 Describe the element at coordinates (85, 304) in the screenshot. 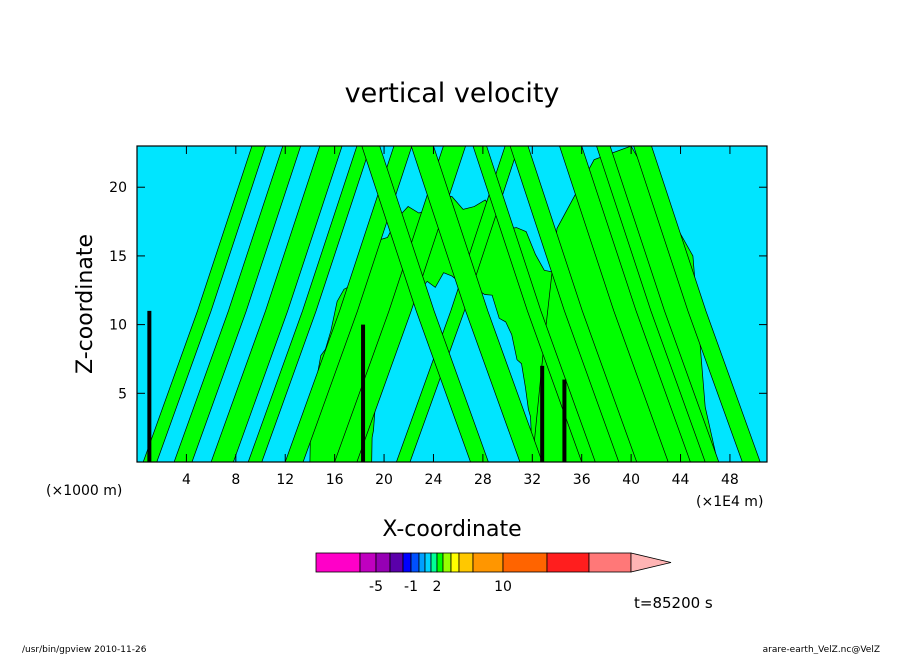

I see `y-axis-label: Z-coordinate` at that location.